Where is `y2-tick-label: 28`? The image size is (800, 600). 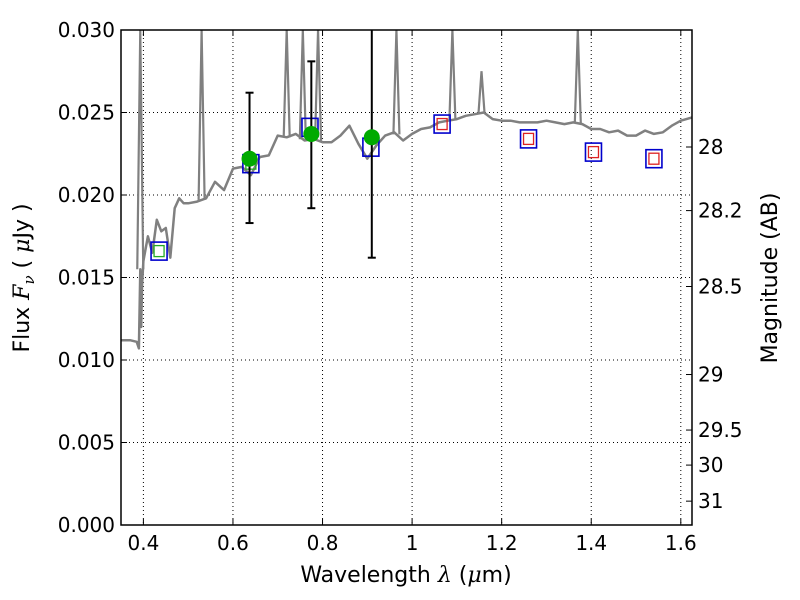
y2-tick-label: 28 is located at coordinates (710, 147).